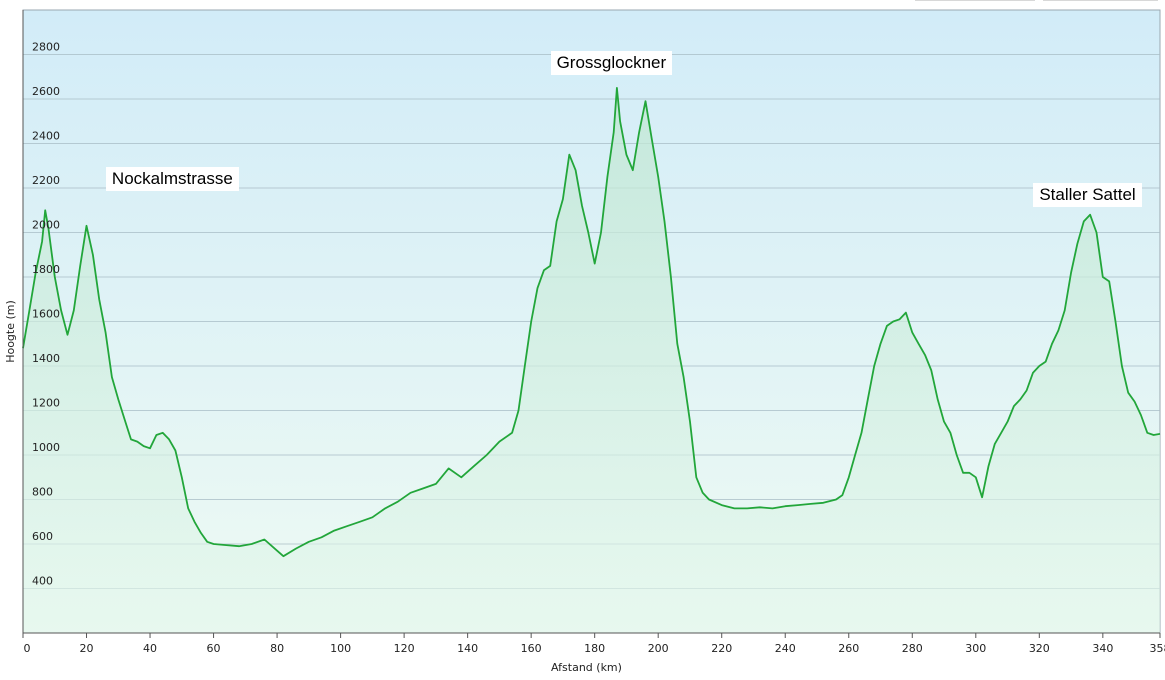  What do you see at coordinates (42, 492) in the screenshot?
I see `y-tick-label: 800` at bounding box center [42, 492].